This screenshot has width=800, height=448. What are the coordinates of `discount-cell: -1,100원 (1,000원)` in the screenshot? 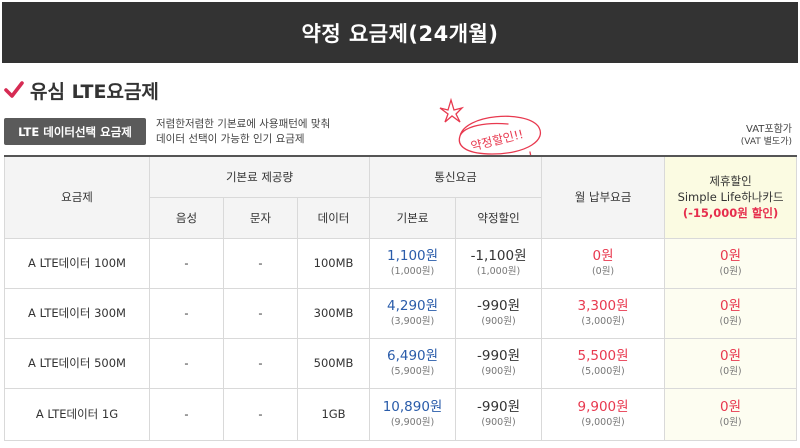 It's located at (499, 263).